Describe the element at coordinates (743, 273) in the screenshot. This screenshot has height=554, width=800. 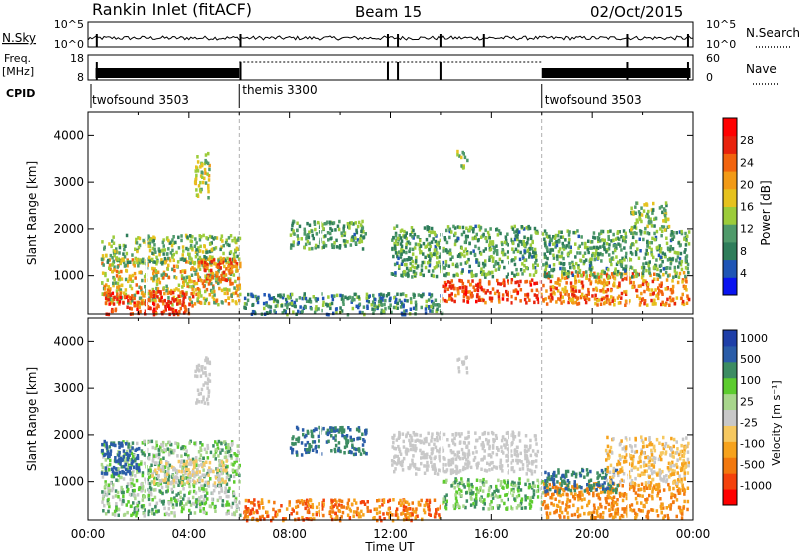
I see `power-colorbar-tick: 4` at that location.